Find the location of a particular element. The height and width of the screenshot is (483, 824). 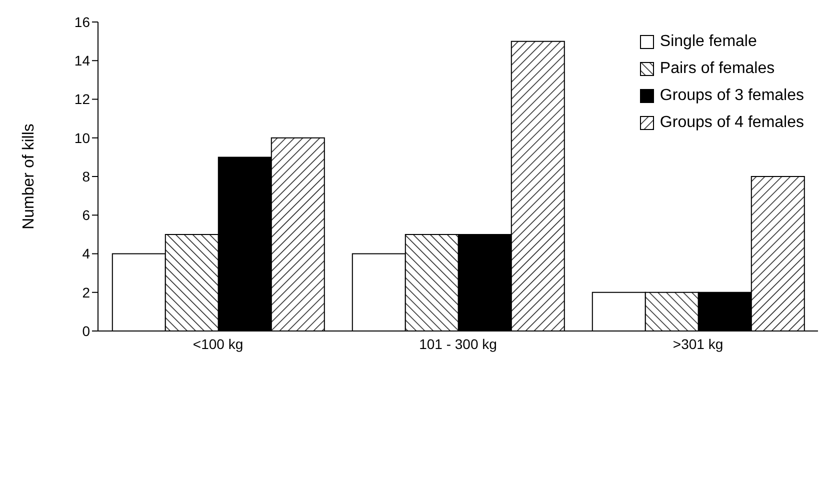

y-tick-label: 14 is located at coordinates (82, 60).